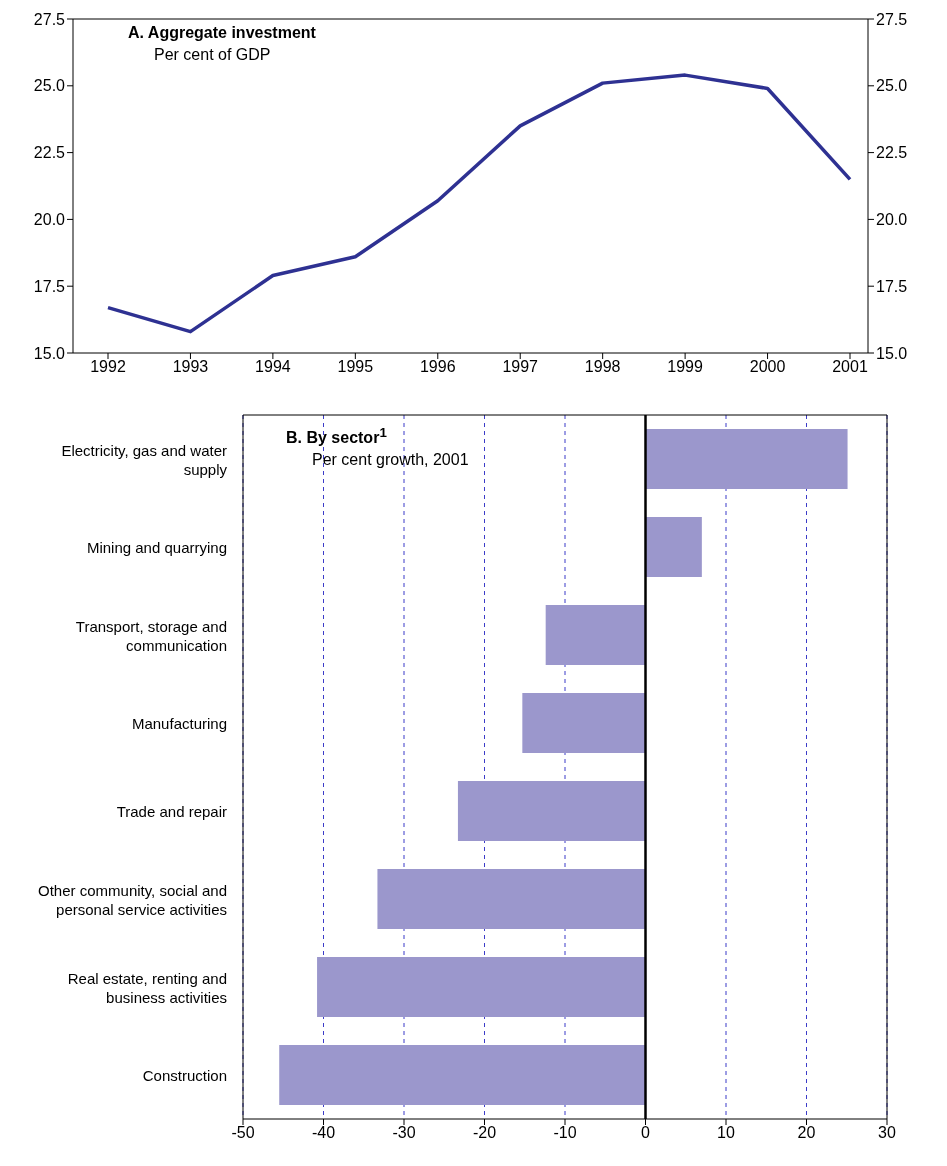  Describe the element at coordinates (49, 220) in the screenshot. I see `y-tick-label: 20.0` at that location.